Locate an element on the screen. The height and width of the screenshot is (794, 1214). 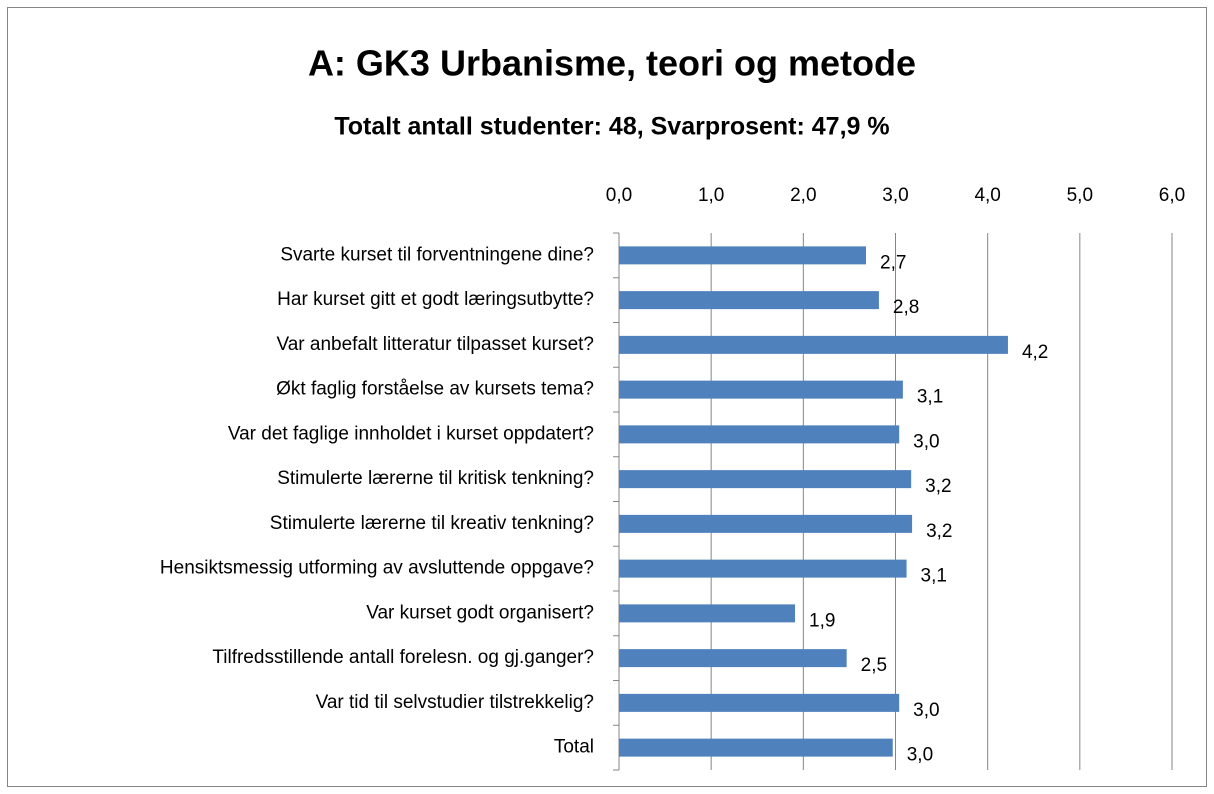
x-tick-label: 1,0 is located at coordinates (711, 195).